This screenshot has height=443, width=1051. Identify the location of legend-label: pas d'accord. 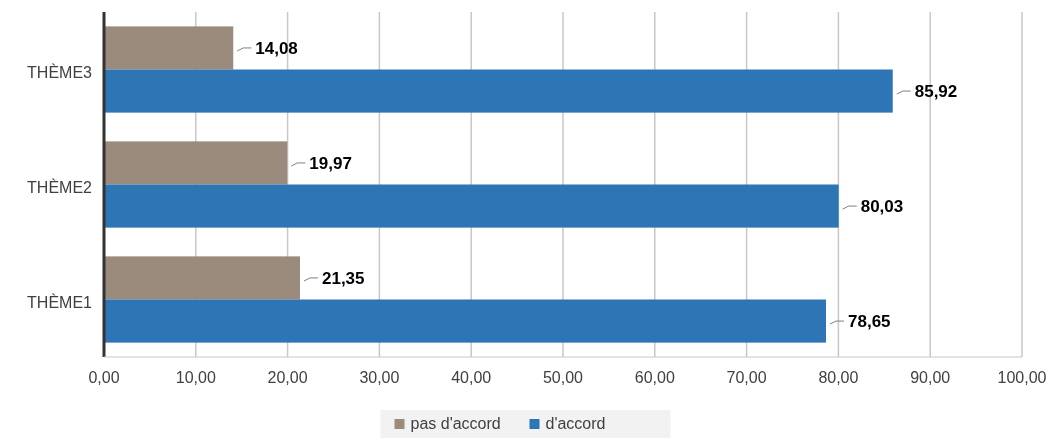
(455, 423).